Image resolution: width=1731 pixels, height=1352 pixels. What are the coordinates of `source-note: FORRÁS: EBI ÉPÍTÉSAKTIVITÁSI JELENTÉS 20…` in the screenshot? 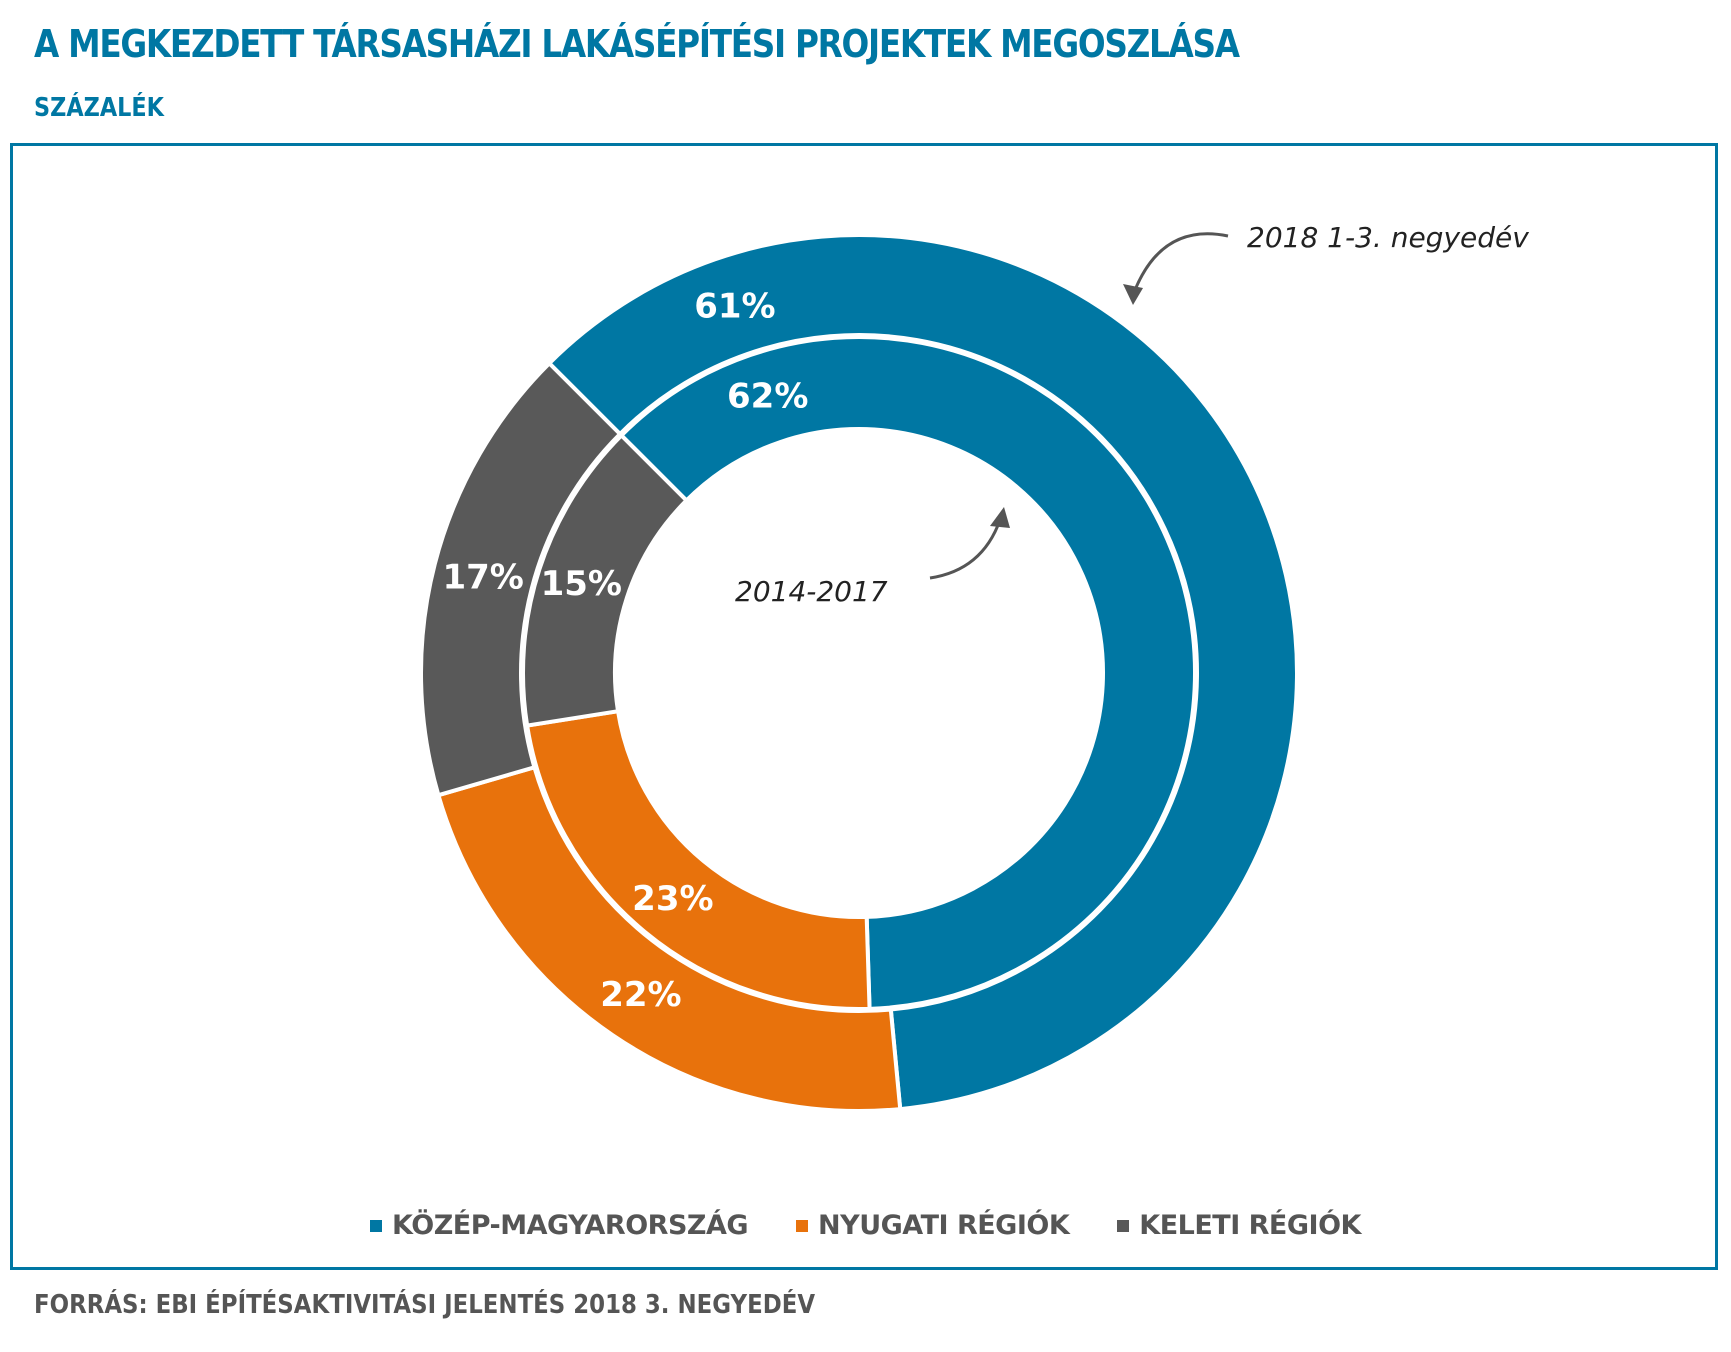 It's located at (425, 1305).